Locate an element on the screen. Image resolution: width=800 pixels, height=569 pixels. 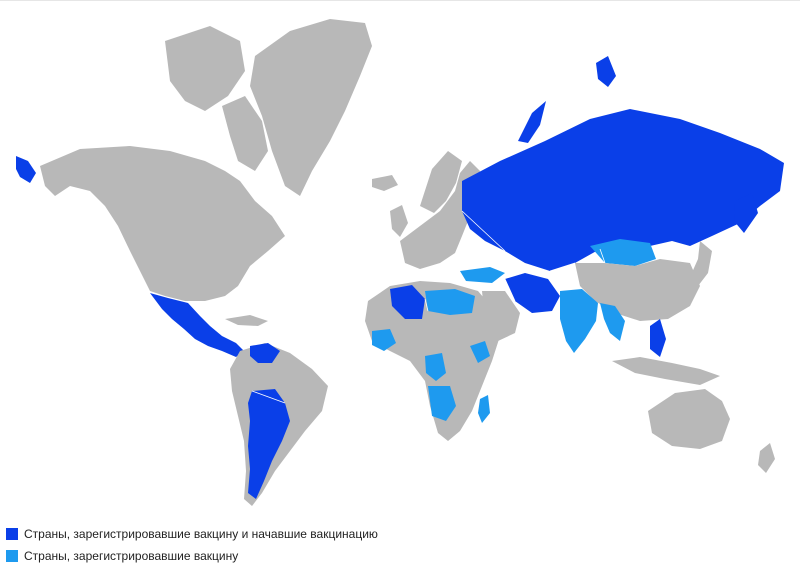
land-japan is located at coordinates (701, 263).